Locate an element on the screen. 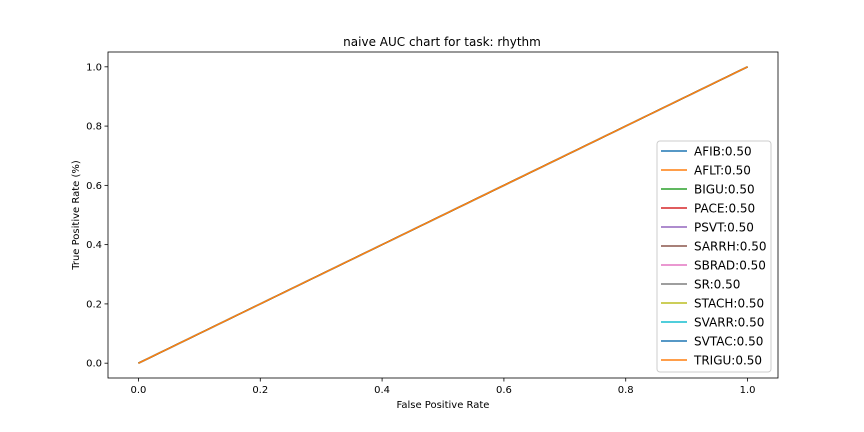  x-tick-label: 0.6 is located at coordinates (504, 390).